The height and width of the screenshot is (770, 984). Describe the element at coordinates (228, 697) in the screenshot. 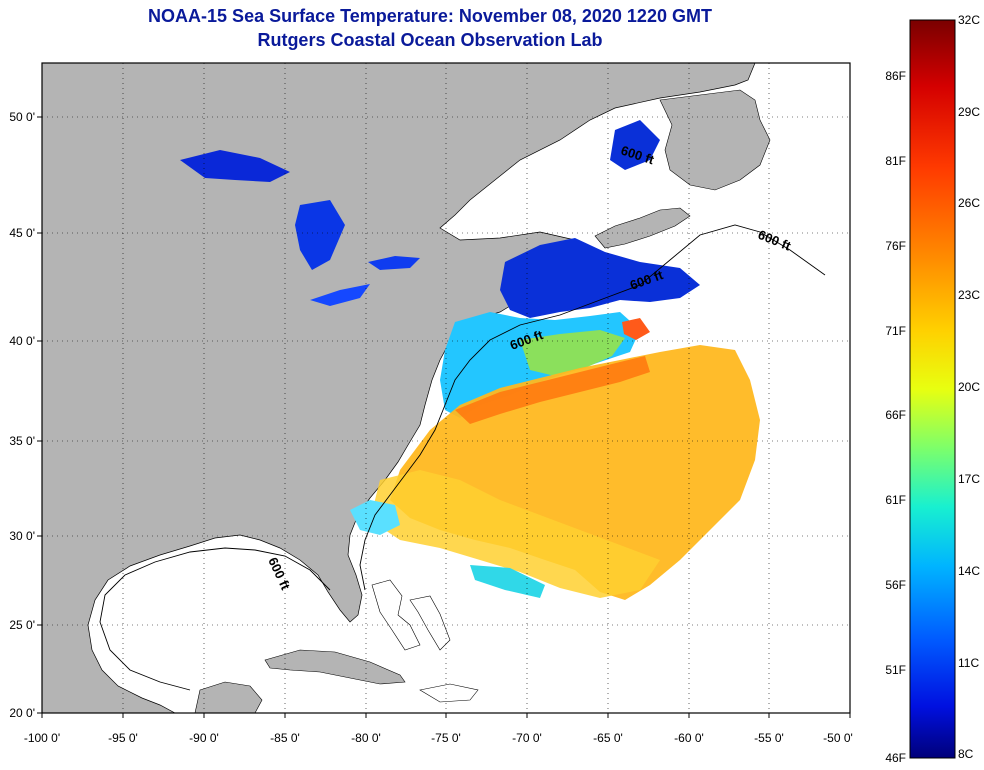

I see `land-yucatan` at that location.